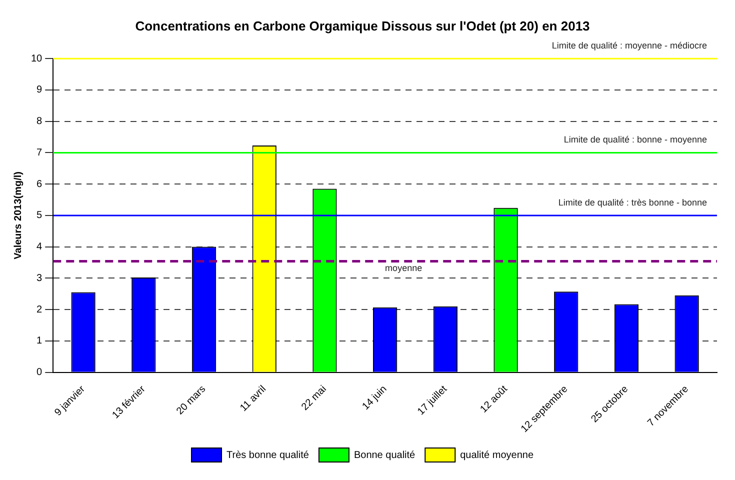 This screenshot has height=480, width=735. Describe the element at coordinates (39, 310) in the screenshot. I see `y-tick-label: 2` at that location.